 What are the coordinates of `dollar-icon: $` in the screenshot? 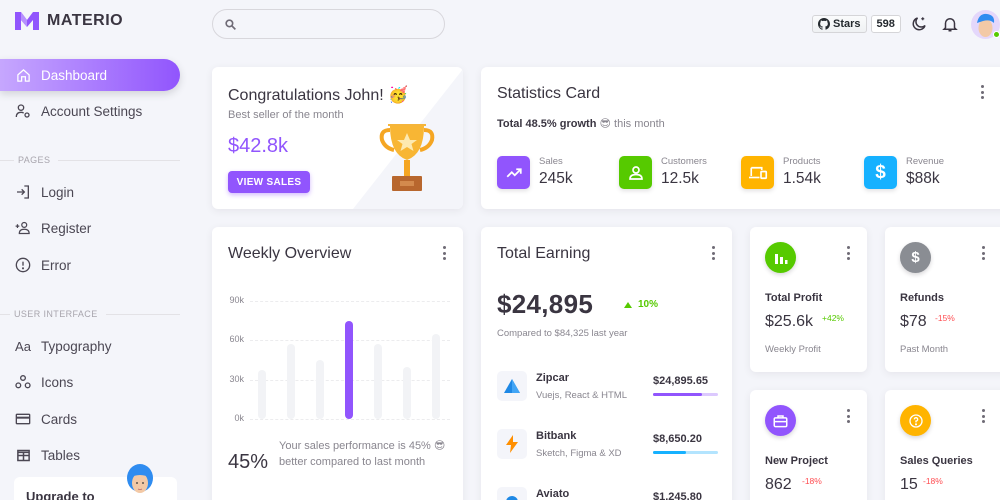 It's located at (880, 172).